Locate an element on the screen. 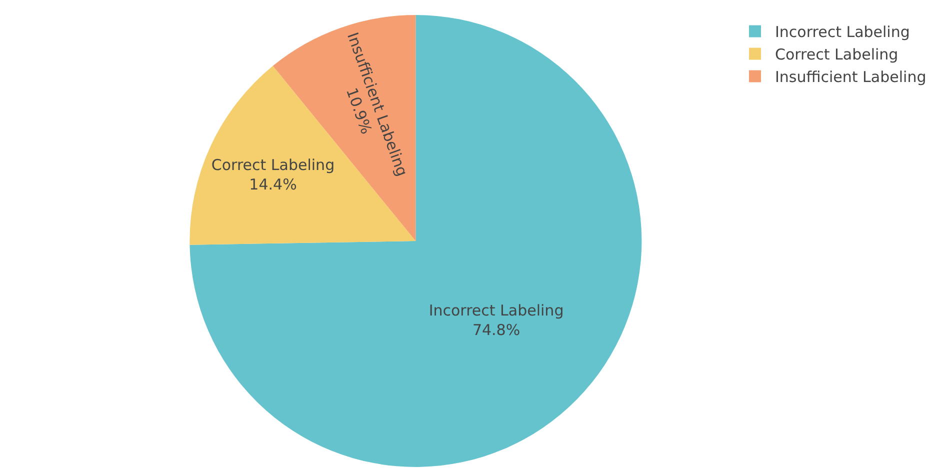  data-label: 74.8% is located at coordinates (496, 329).